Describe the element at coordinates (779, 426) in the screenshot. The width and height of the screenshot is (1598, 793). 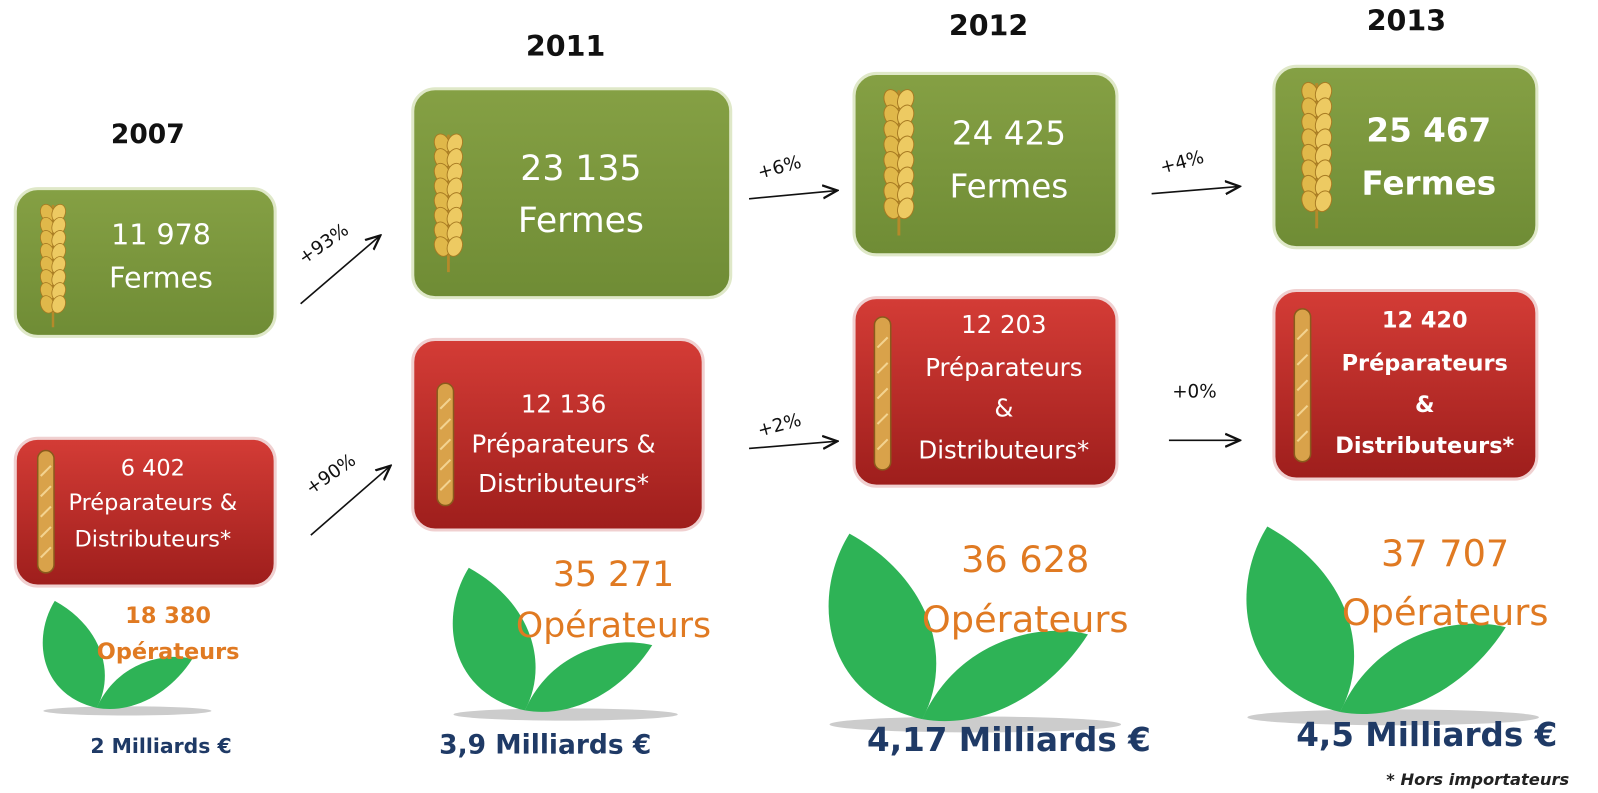
I see `growth-label: +2%` at that location.